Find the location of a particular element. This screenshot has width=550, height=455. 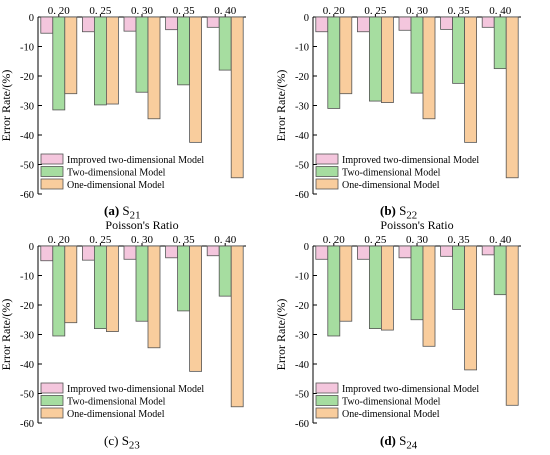

y-tick-label: 0 is located at coordinates (31, 247).